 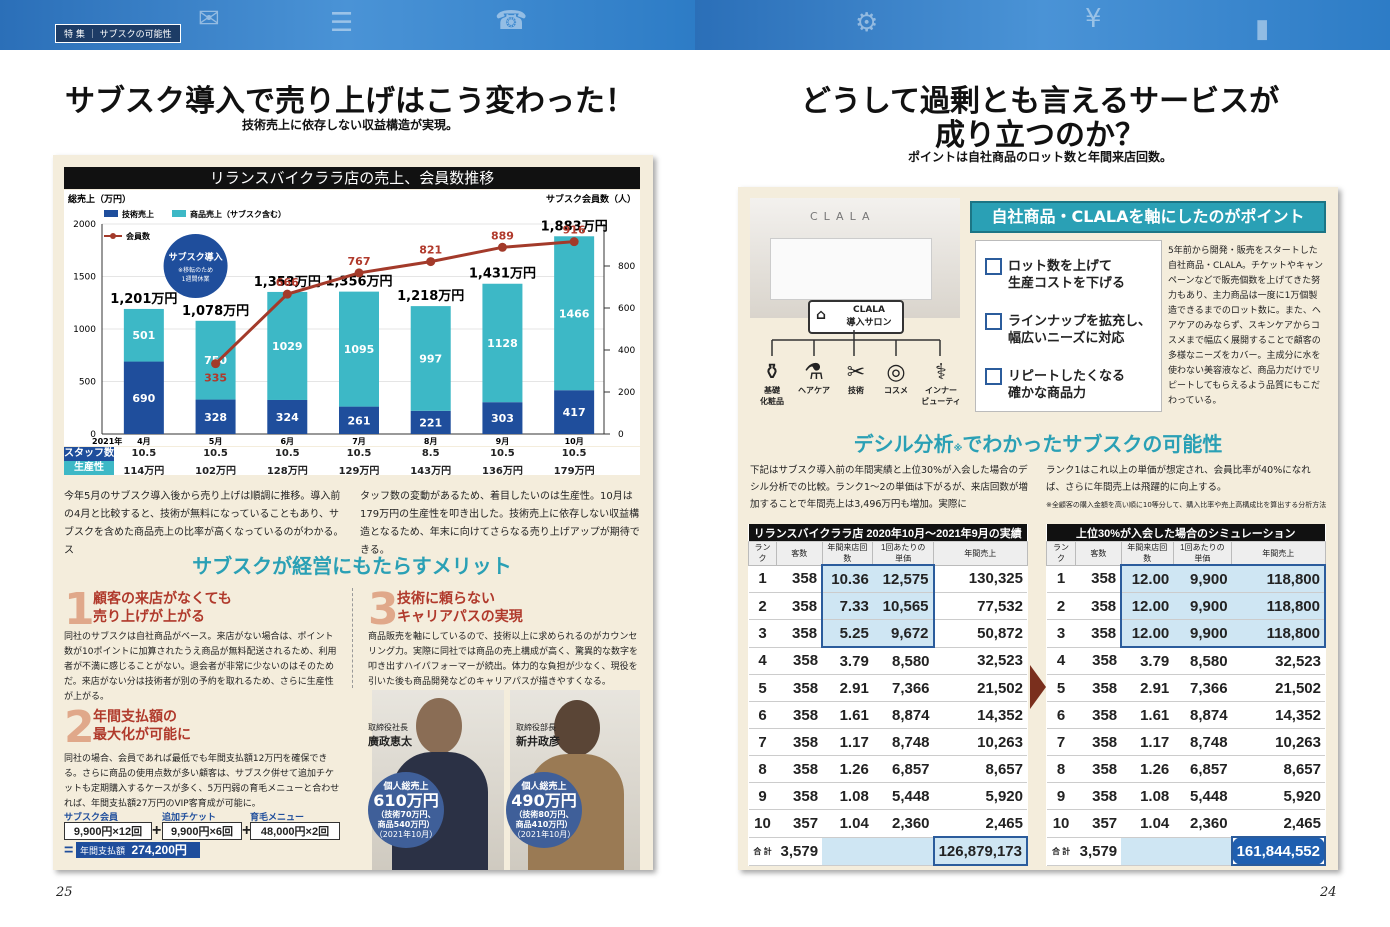 What do you see at coordinates (577, 728) in the screenshot?
I see `person-2-silhouette` at bounding box center [577, 728].